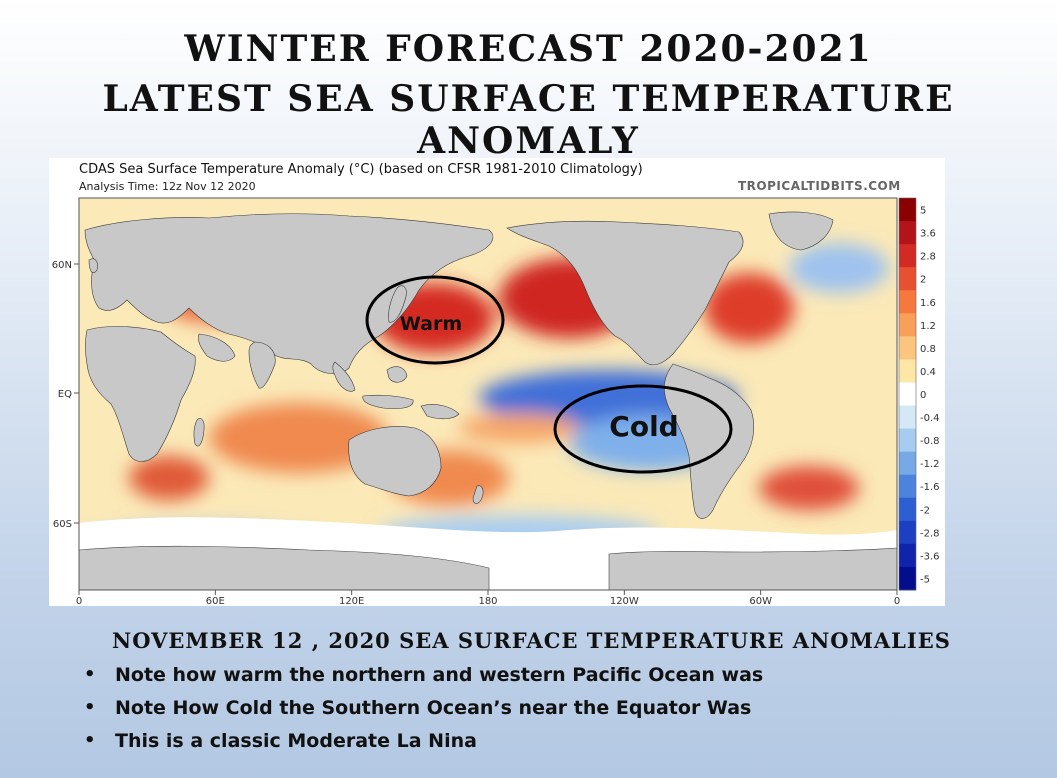 Image resolution: width=1057 pixels, height=778 pixels. Describe the element at coordinates (930, 464) in the screenshot. I see `colorbar-label: -1.2` at that location.